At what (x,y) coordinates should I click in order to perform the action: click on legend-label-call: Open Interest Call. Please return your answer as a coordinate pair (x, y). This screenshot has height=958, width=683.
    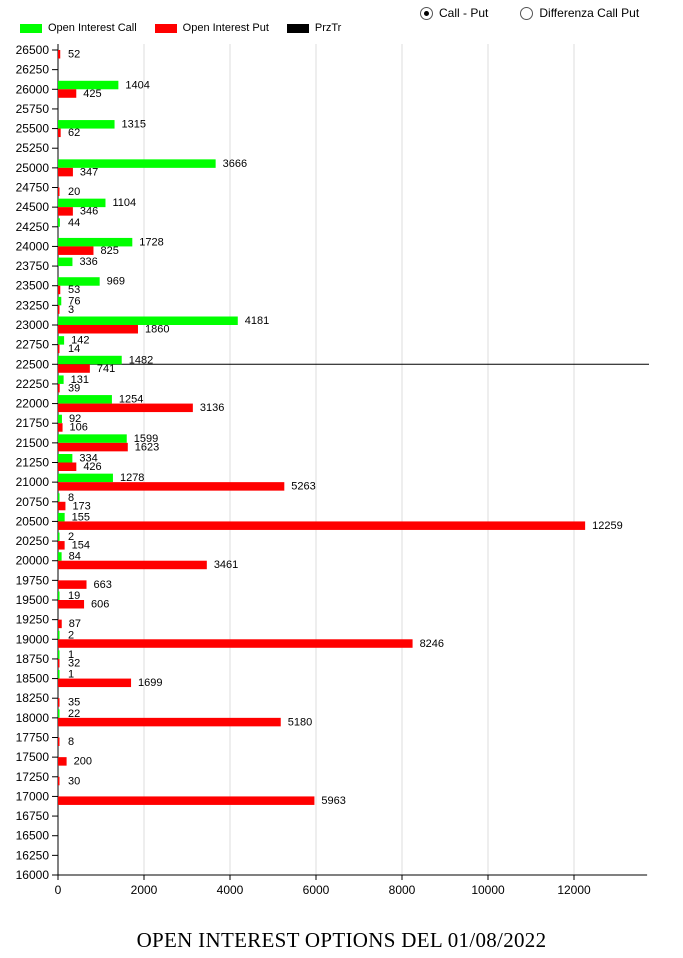
    Looking at the image, I should click on (92, 28).